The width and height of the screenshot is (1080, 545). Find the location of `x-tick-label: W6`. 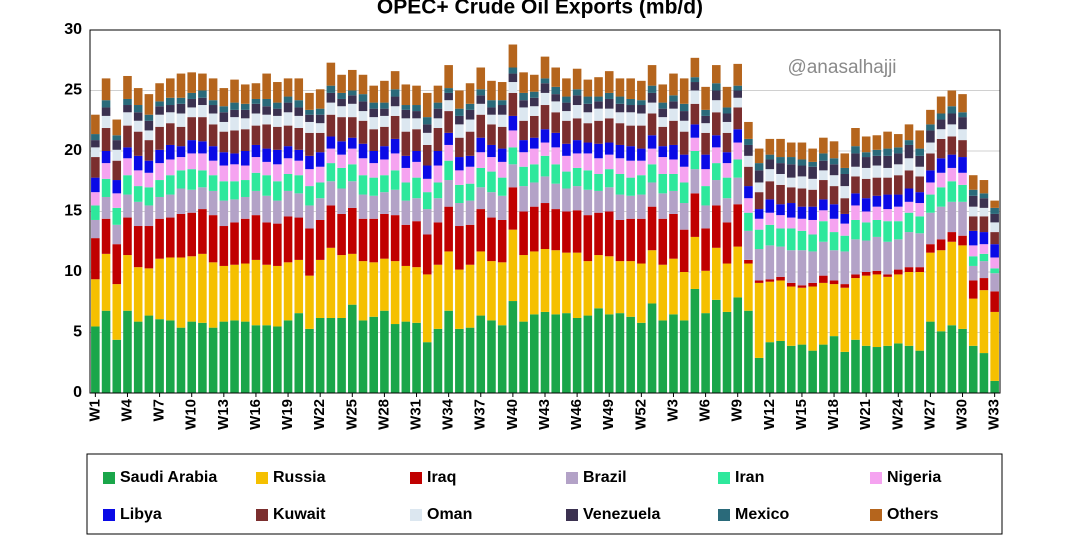

x-tick-label: W6 is located at coordinates (705, 410).